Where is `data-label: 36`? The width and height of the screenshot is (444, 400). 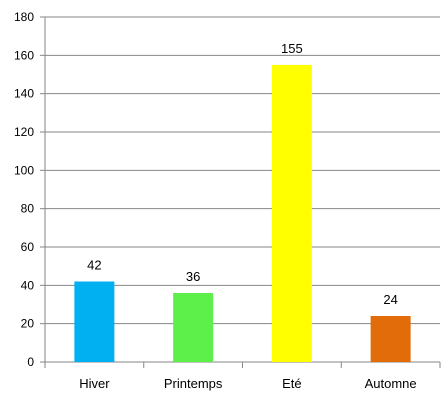
data-label: 36 is located at coordinates (193, 276).